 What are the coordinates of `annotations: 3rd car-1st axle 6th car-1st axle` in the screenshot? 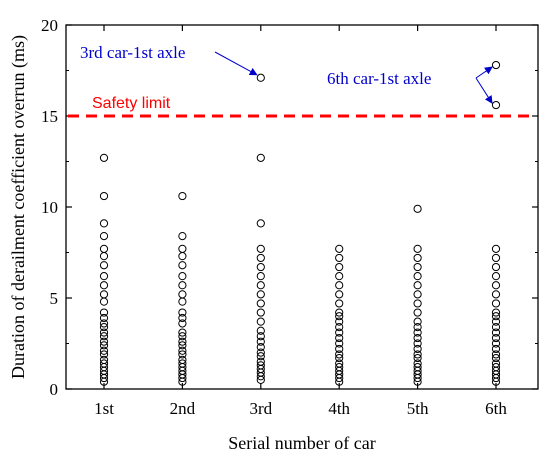 It's located at (286, 73).